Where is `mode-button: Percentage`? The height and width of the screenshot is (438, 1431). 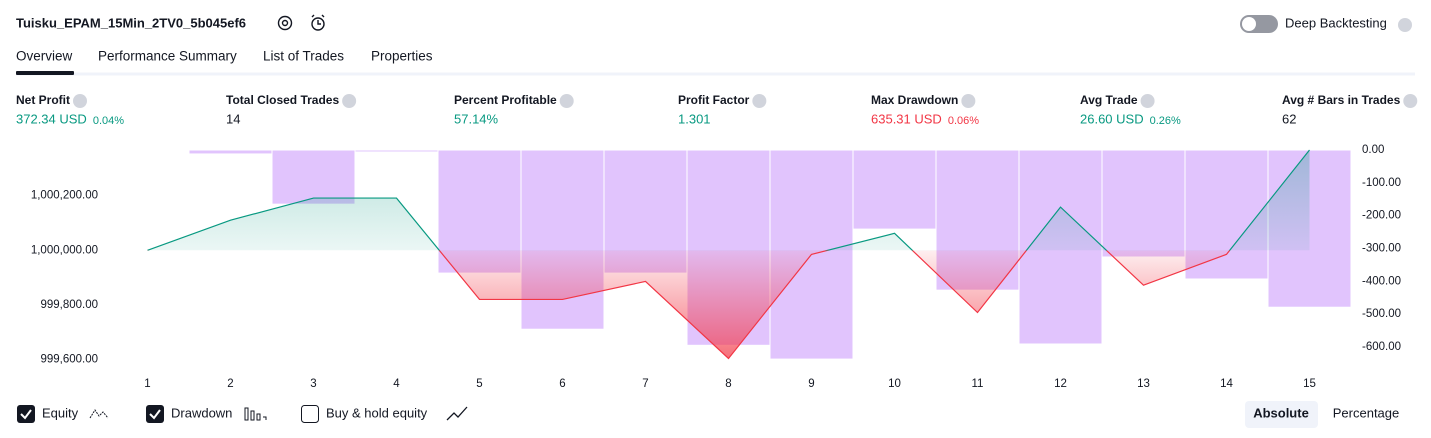 mode-button: Percentage is located at coordinates (1366, 412).